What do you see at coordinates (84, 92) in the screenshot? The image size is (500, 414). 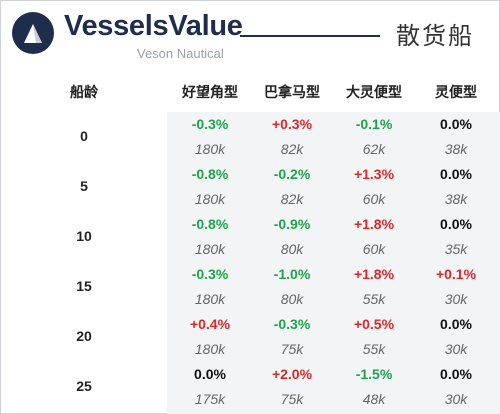 I see `age-column-header: 船龄` at bounding box center [84, 92].